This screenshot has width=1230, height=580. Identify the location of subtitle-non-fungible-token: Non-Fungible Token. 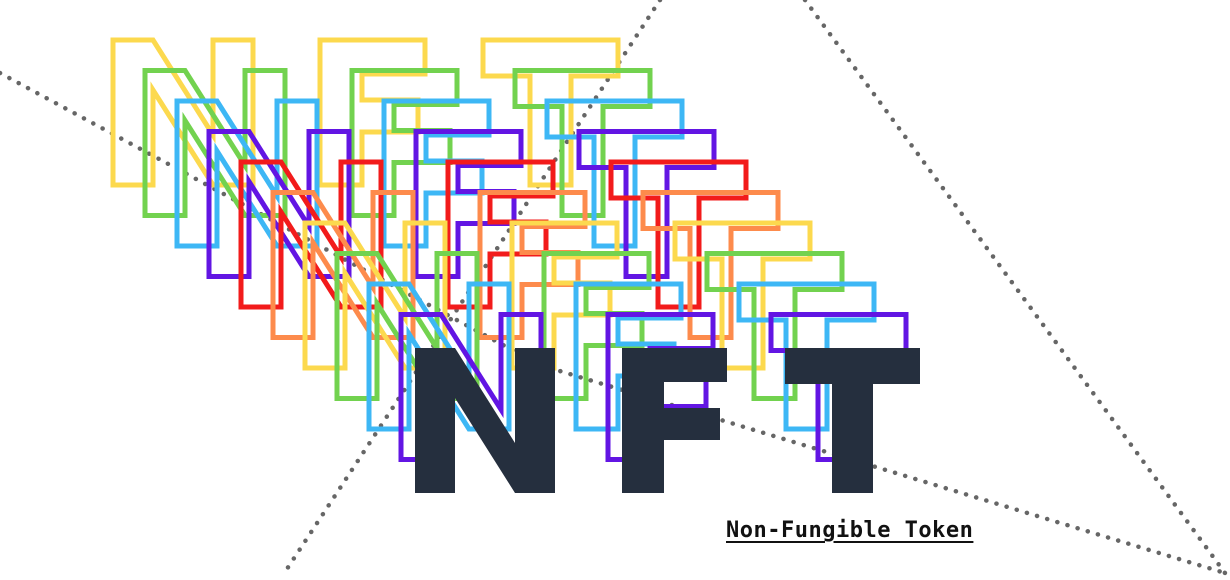
(850, 530).